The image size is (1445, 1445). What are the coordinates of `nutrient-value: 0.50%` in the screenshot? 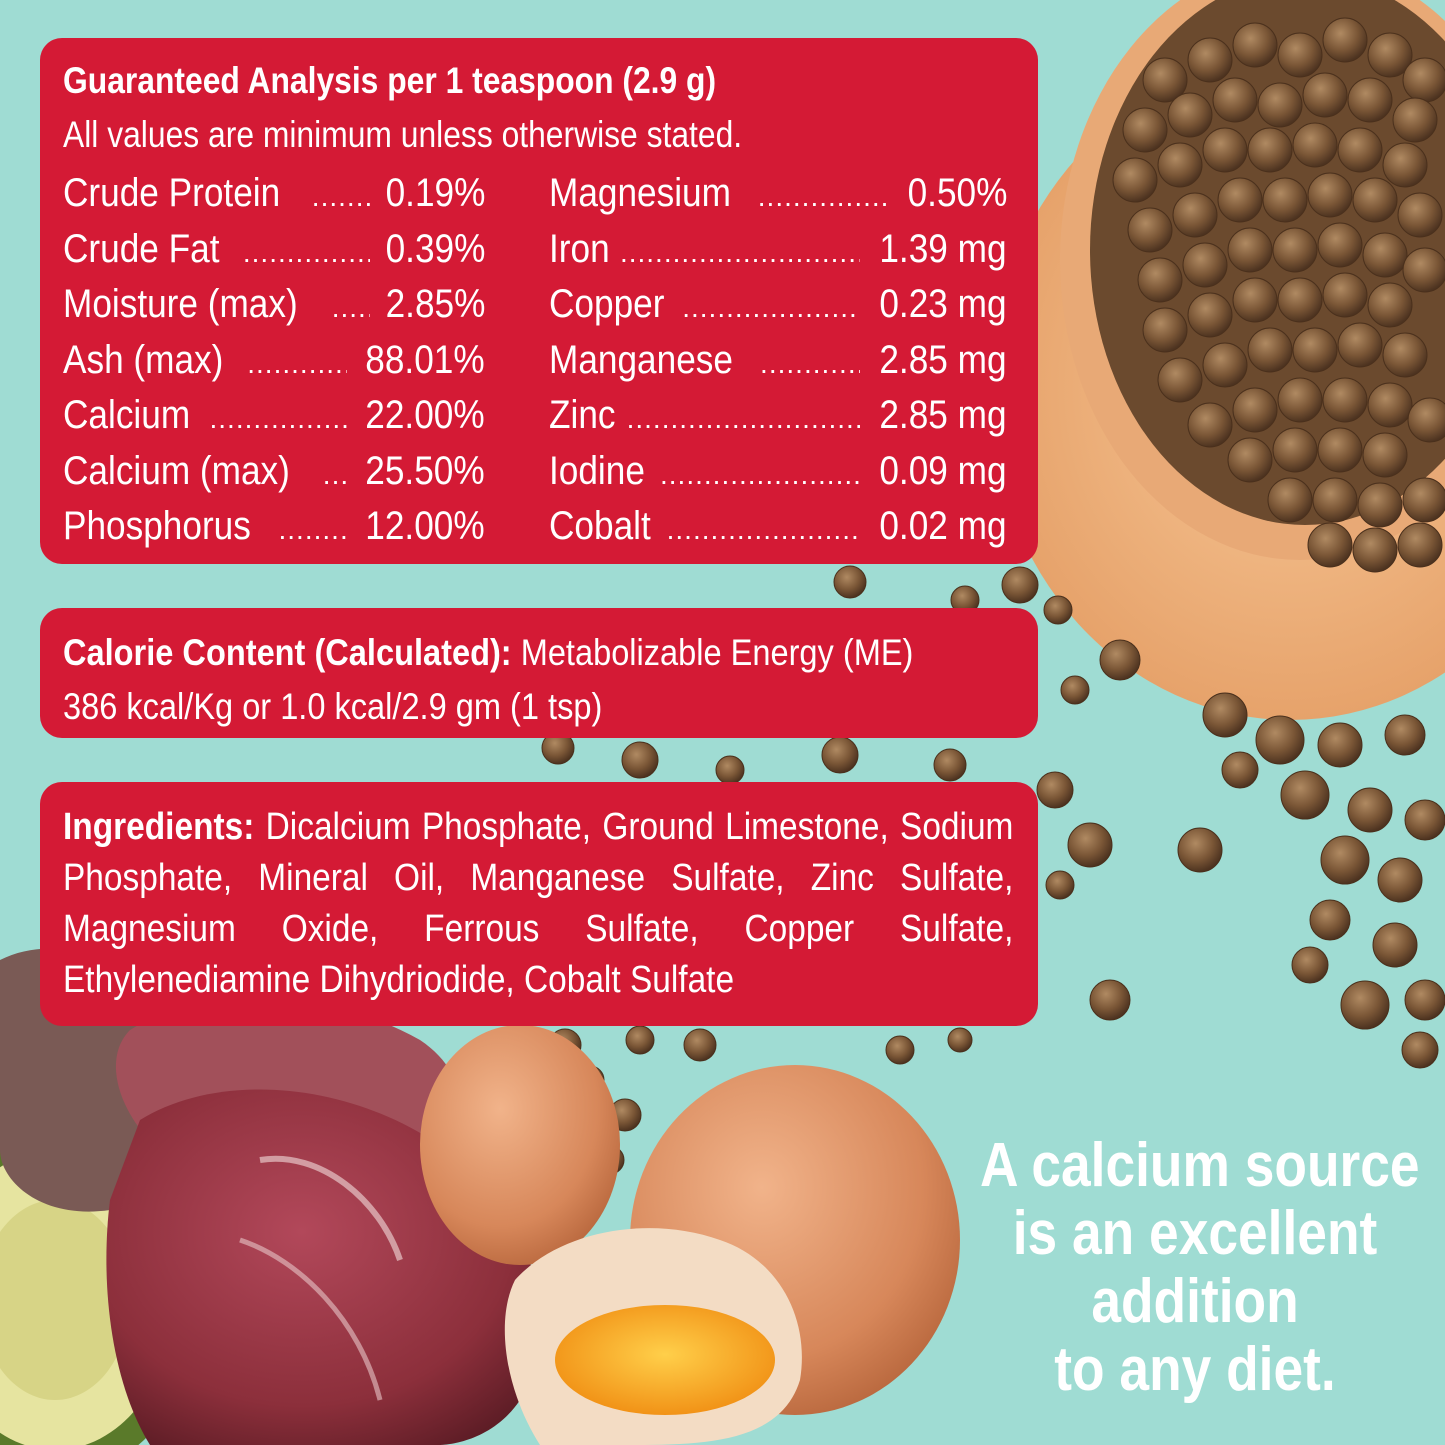 It's located at (957, 193).